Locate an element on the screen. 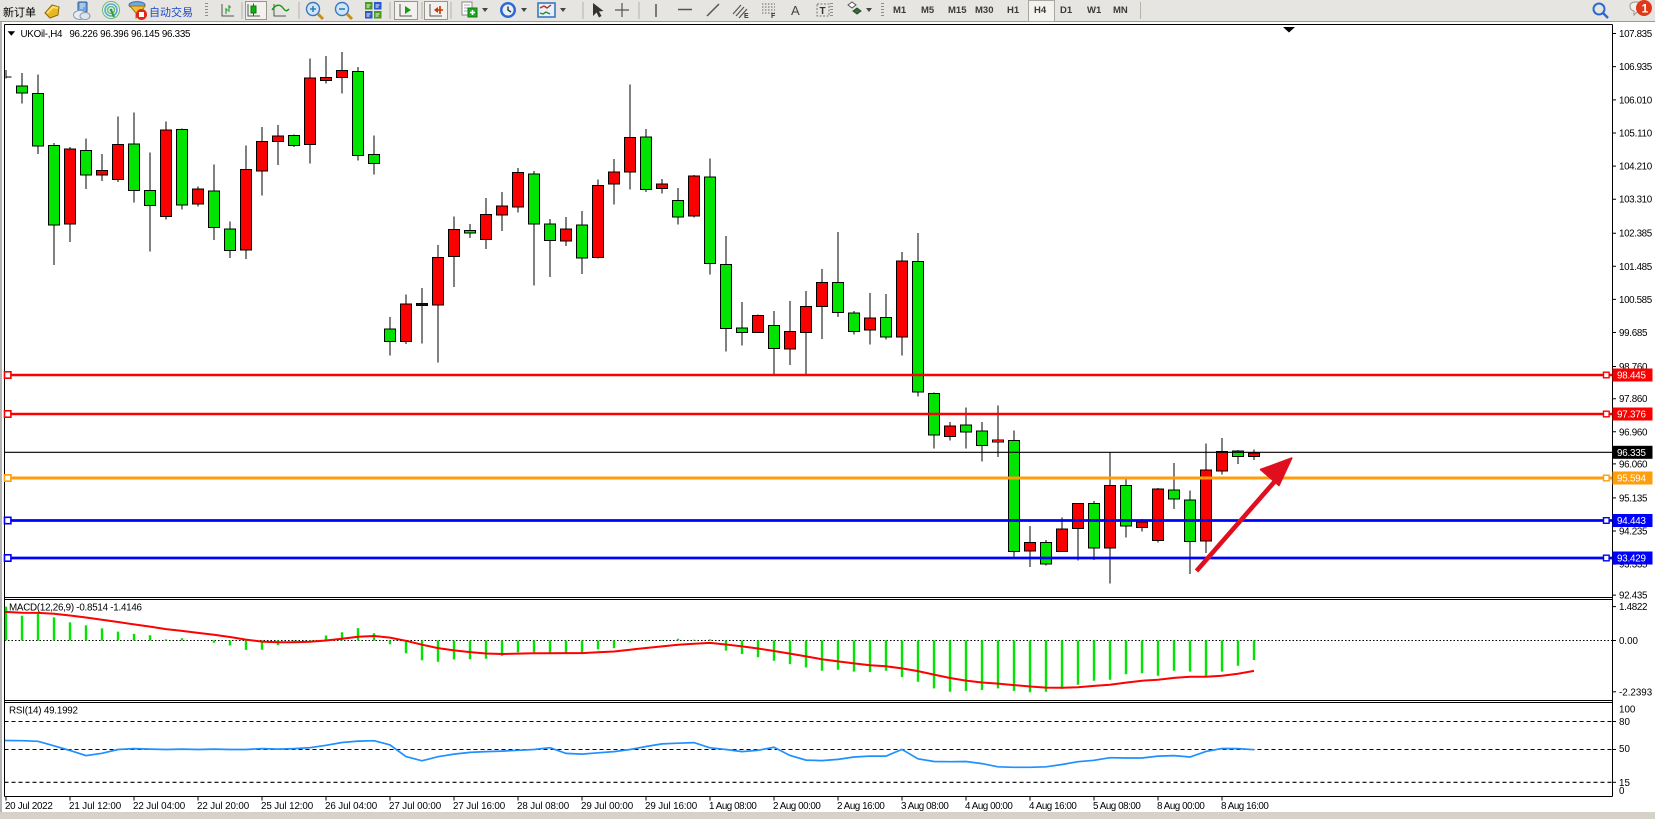 This screenshot has width=1655, height=819. svg-text: 103.310 is located at coordinates (1636, 200).